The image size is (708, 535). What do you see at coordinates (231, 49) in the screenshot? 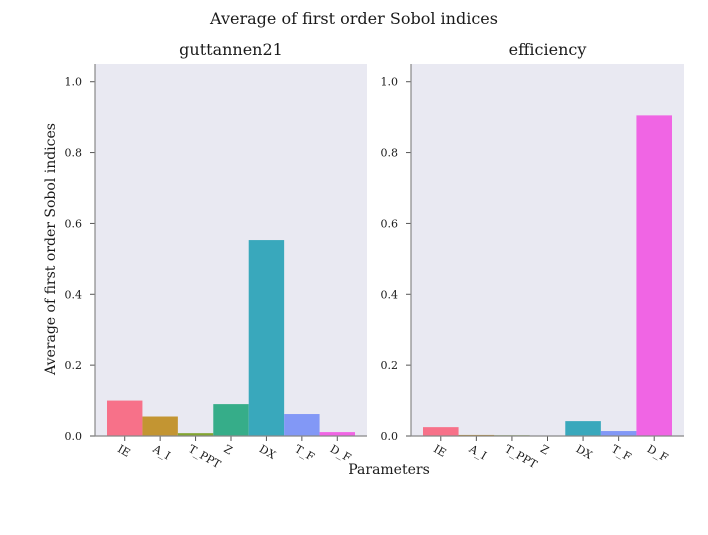
I see `panel-title: guttannen21` at bounding box center [231, 49].